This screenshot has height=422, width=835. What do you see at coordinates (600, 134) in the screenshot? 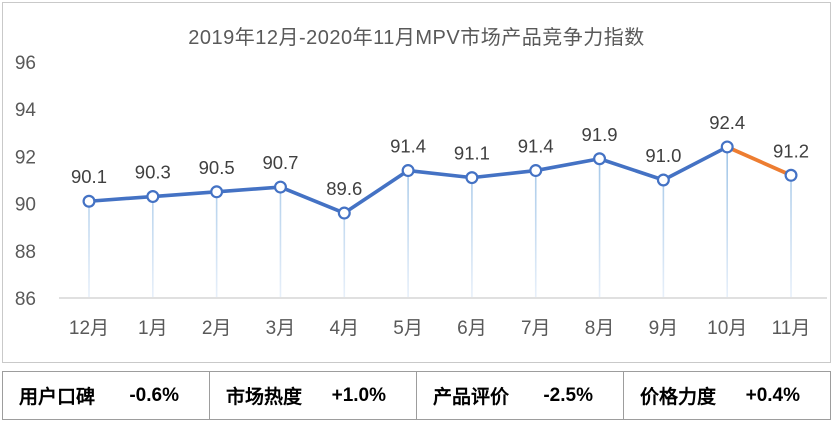
I see `data-point-label: 91.9` at bounding box center [600, 134].